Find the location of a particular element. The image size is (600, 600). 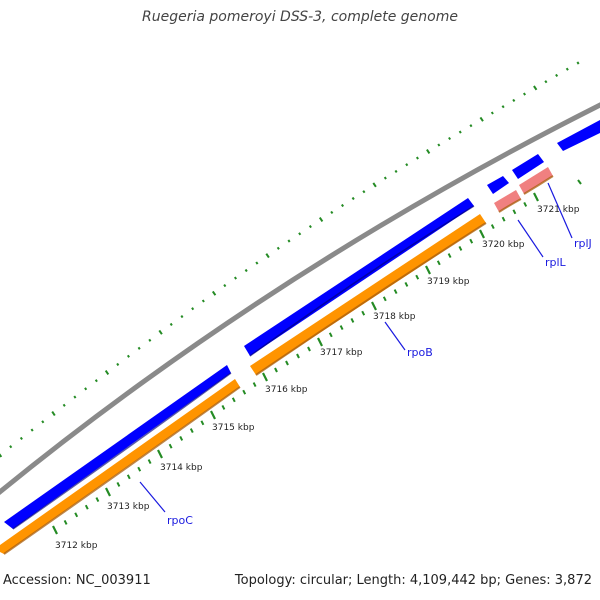

gene-arrow-reverse-rpoC is located at coordinates (120, 466).